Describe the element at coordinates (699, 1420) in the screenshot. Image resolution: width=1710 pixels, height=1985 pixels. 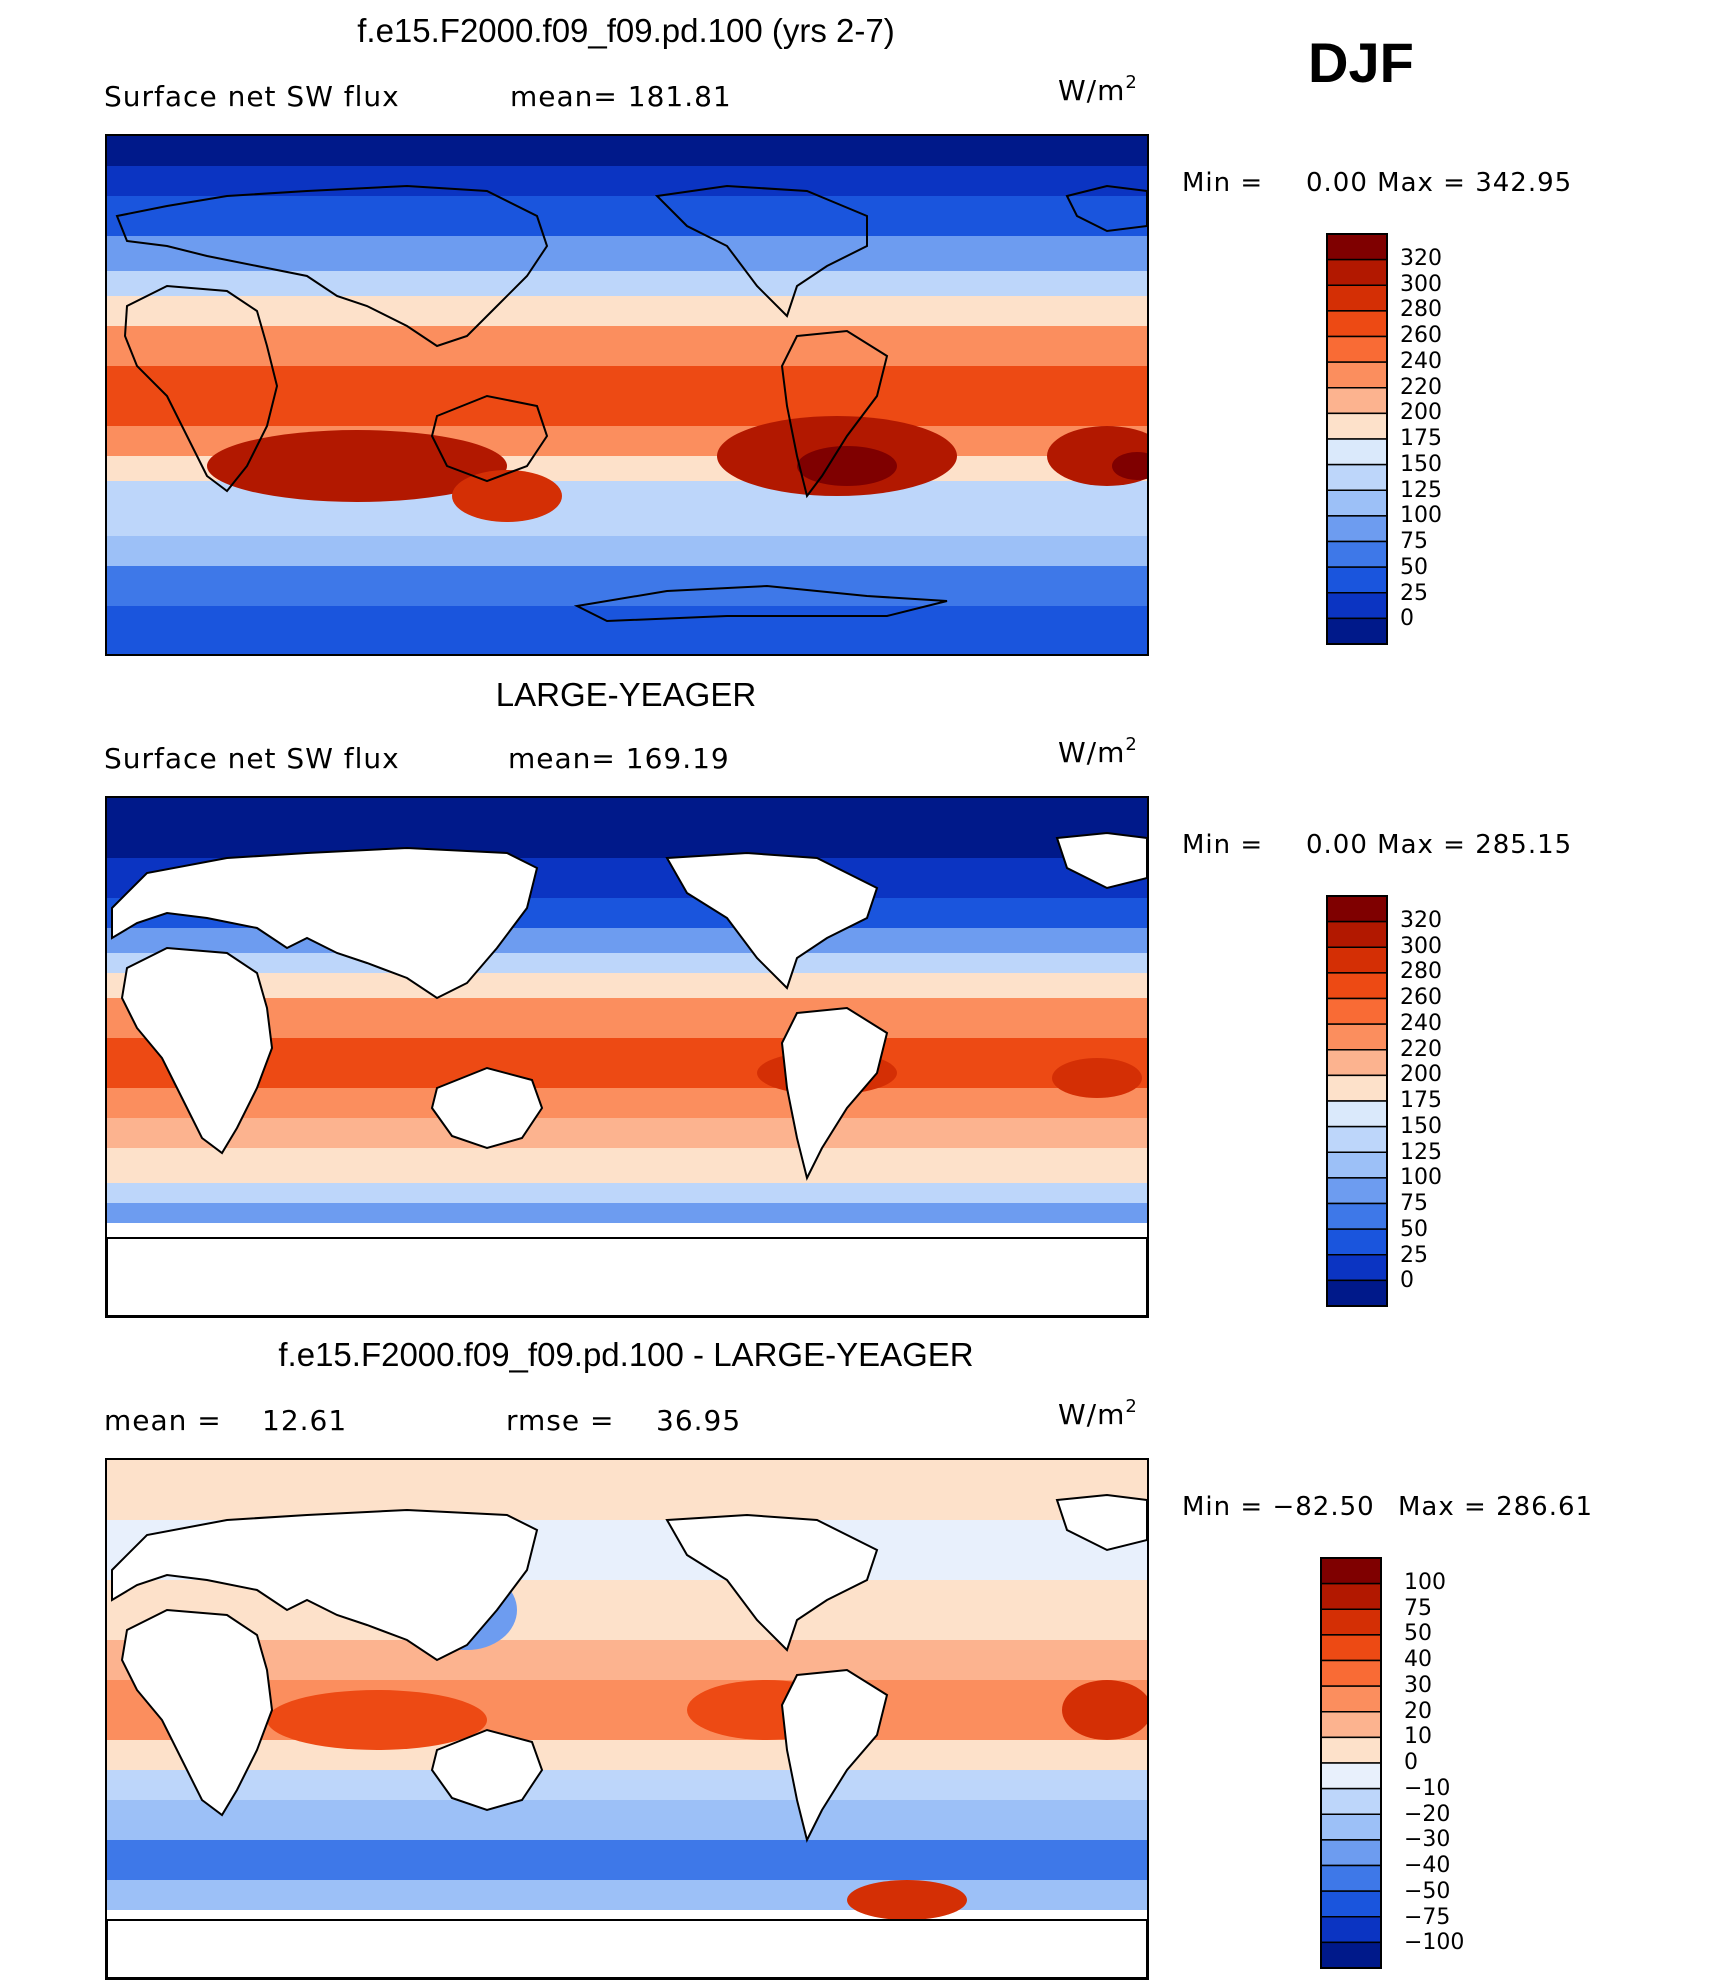
I see `panel-3-rmse-value: 36.95` at that location.